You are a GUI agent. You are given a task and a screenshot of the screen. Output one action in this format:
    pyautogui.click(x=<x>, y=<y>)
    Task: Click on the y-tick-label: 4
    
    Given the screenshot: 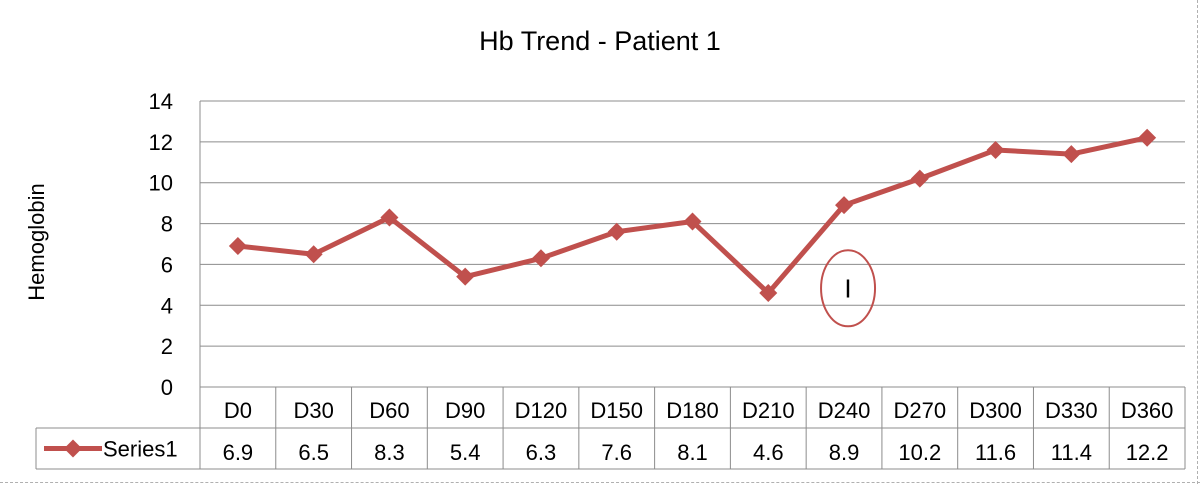 What is the action you would take?
    pyautogui.click(x=167, y=305)
    